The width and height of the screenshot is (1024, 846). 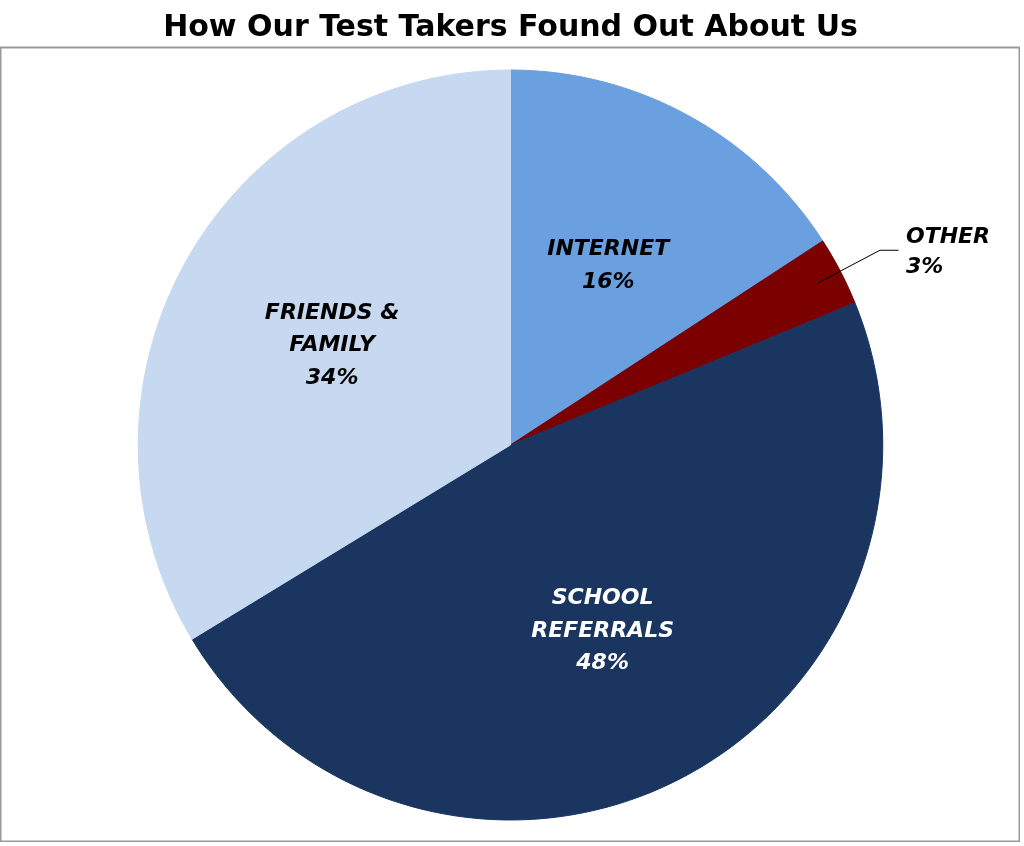 I want to click on data-label: 34%, so click(x=332, y=376).